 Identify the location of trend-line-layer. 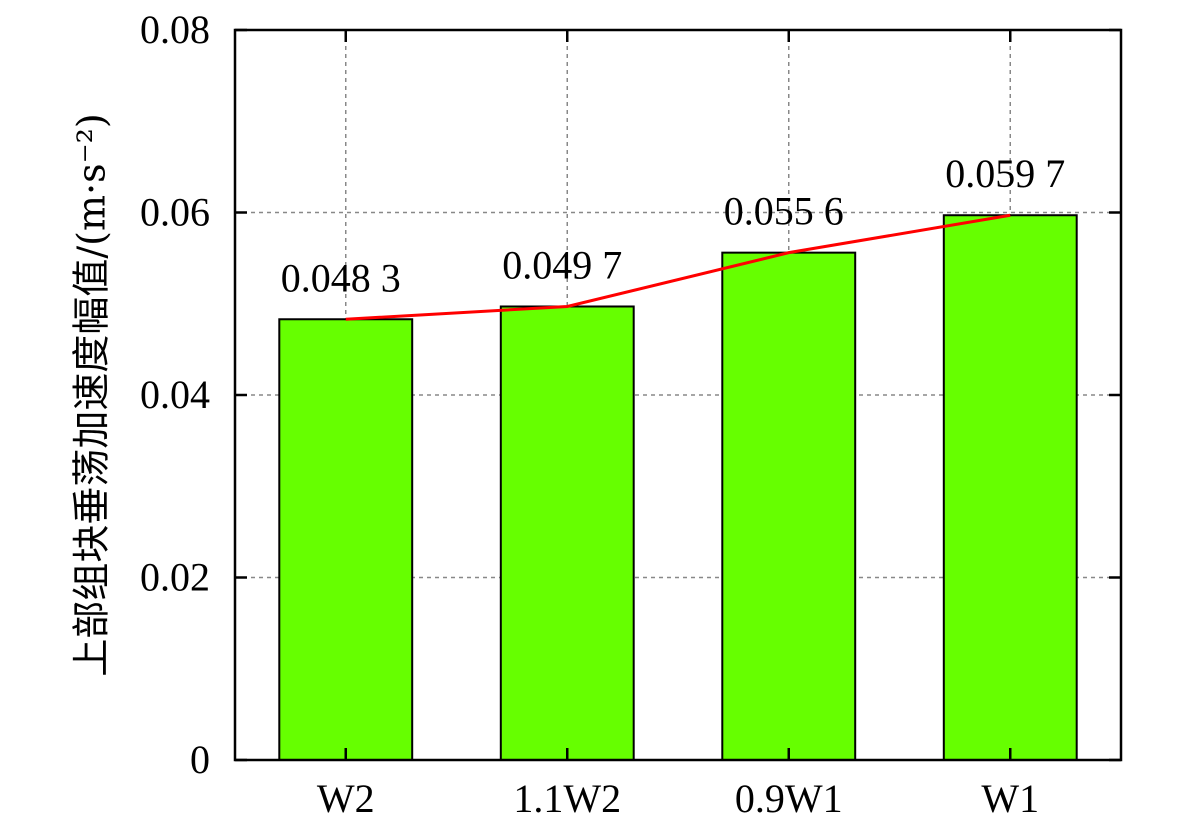
(678, 267).